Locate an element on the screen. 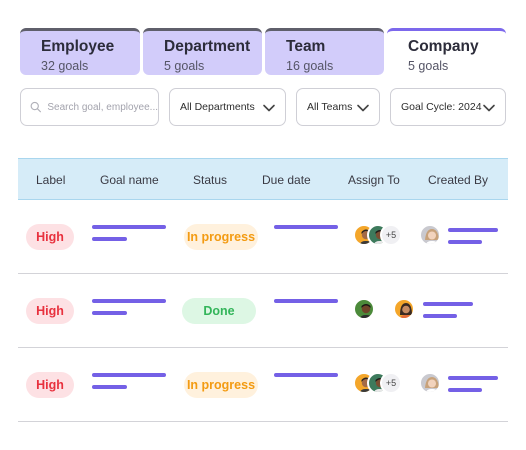 The width and height of the screenshot is (526, 450). department-select: All Departments is located at coordinates (227, 107).